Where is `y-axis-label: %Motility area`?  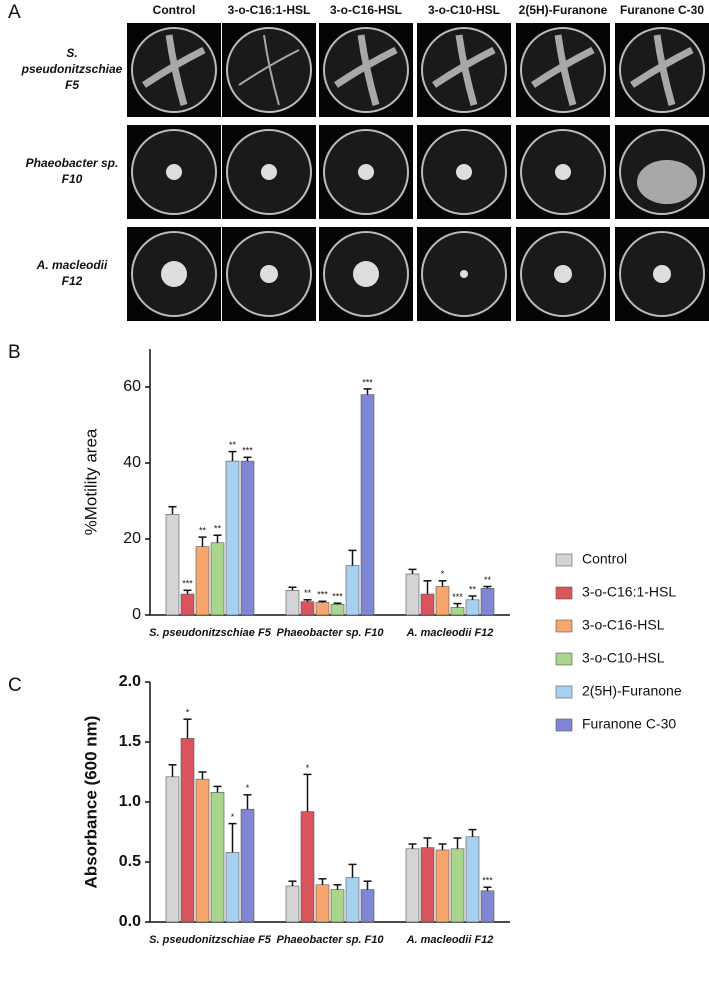 y-axis-label: %Motility area is located at coordinates (90, 481).